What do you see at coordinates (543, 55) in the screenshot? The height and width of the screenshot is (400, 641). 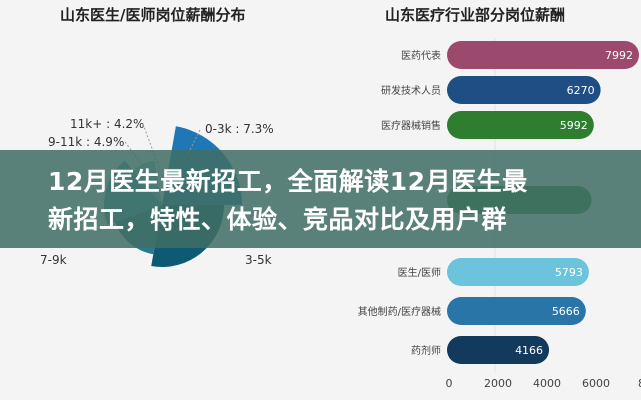 I see `bar-医药代表` at bounding box center [543, 55].